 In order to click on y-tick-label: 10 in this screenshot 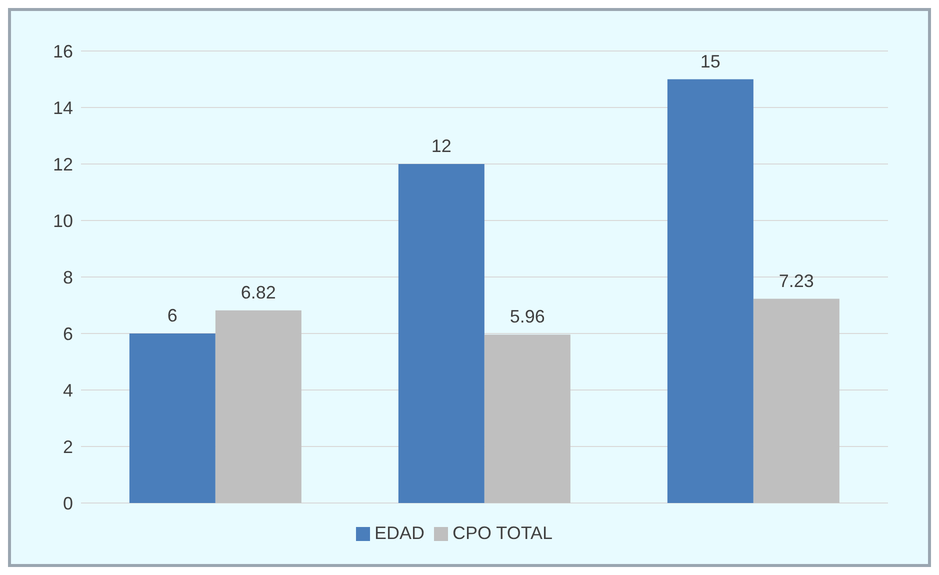, I will do `click(62, 220)`.